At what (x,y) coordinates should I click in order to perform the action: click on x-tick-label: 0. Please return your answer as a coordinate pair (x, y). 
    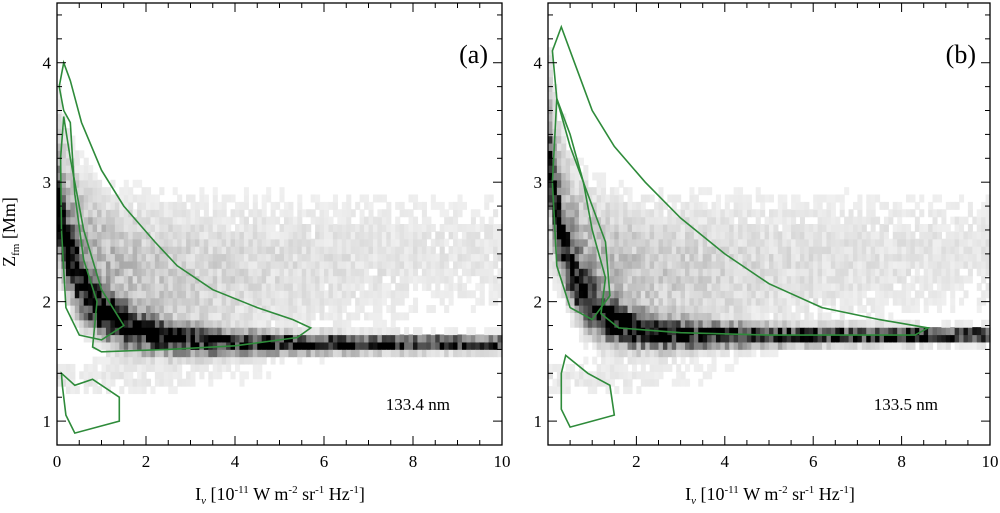
    Looking at the image, I should click on (57, 461).